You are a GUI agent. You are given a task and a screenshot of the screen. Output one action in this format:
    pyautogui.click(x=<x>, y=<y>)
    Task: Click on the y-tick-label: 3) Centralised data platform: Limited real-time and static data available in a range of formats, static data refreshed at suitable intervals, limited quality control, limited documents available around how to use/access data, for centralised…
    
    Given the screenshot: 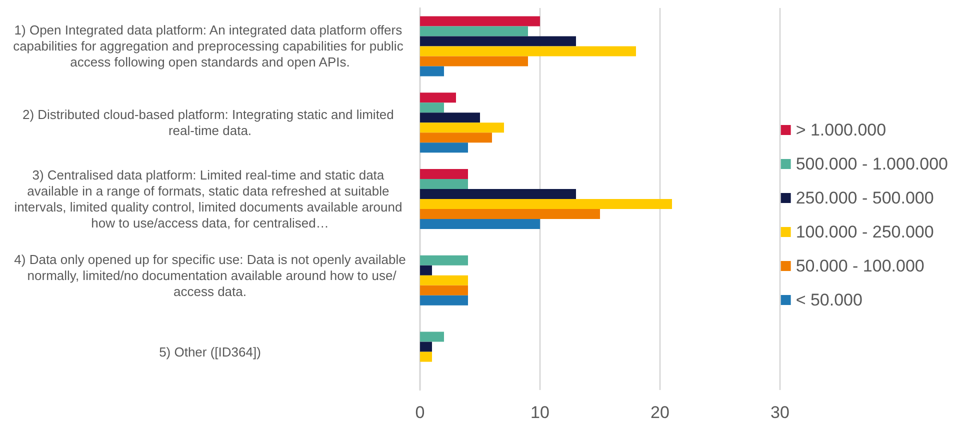 What is the action you would take?
    pyautogui.click(x=210, y=199)
    